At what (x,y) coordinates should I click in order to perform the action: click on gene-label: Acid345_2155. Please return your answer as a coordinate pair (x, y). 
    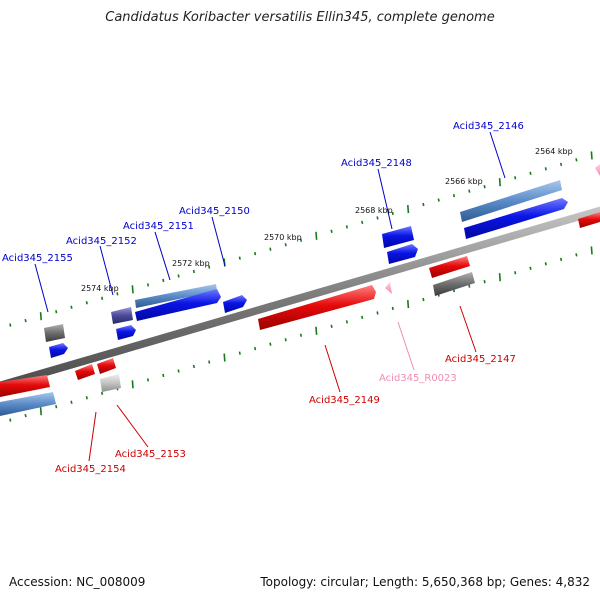
    Looking at the image, I should click on (37, 258).